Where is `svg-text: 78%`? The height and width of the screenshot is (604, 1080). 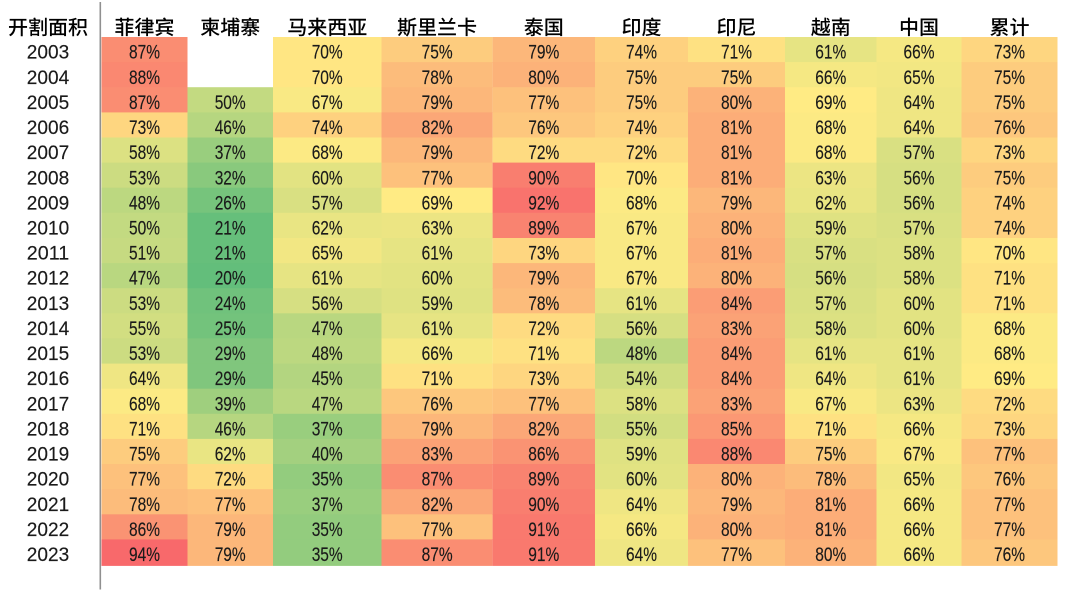
svg-text: 78% is located at coordinates (437, 78).